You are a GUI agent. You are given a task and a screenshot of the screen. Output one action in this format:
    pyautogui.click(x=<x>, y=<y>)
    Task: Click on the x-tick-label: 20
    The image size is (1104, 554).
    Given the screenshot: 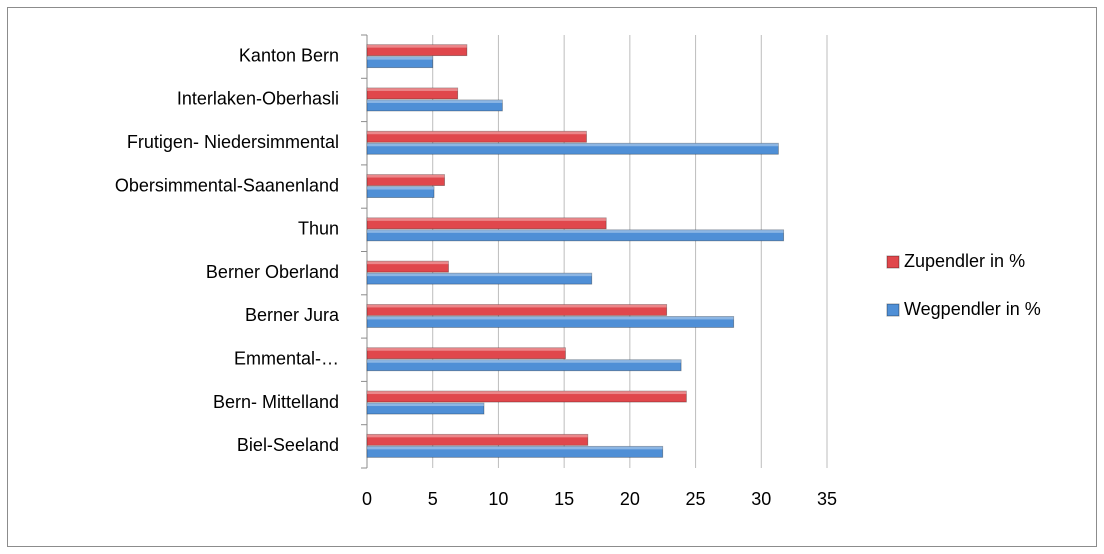 What is the action you would take?
    pyautogui.click(x=630, y=499)
    